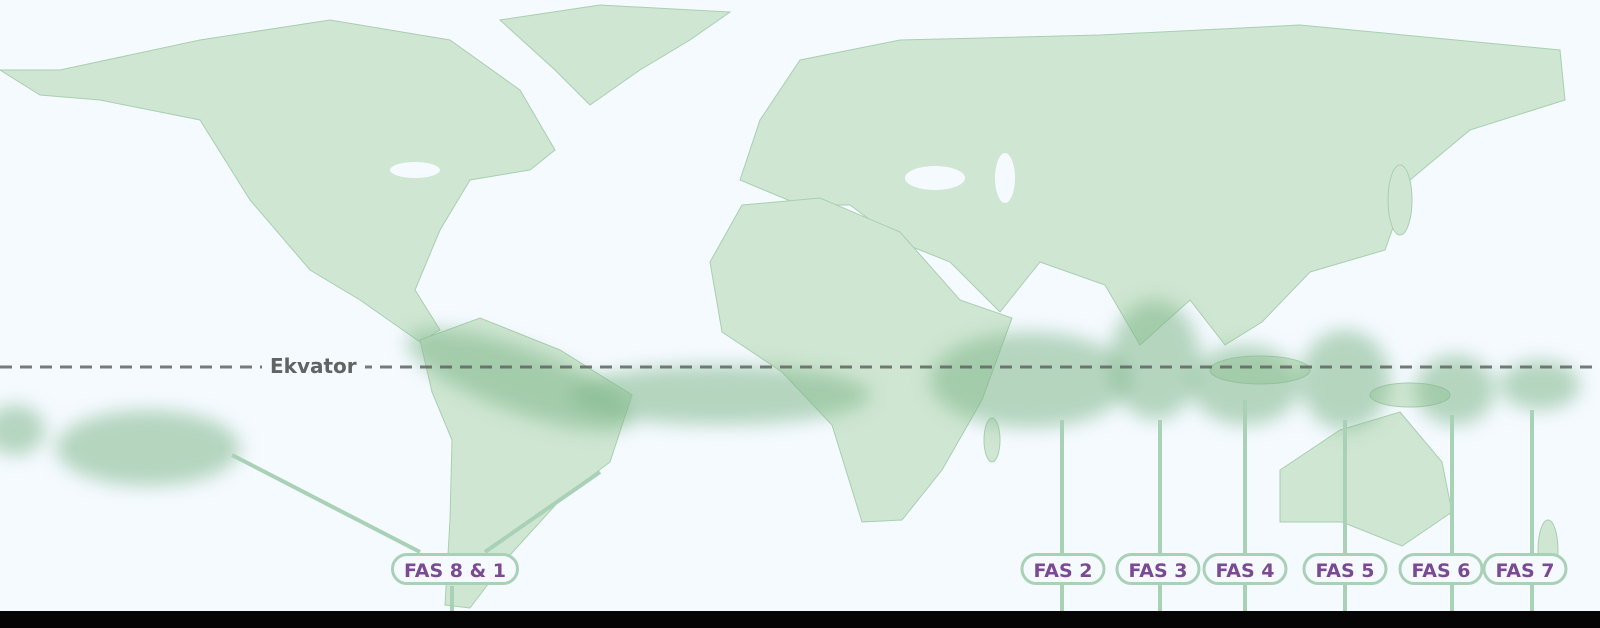  What do you see at coordinates (1063, 569) in the screenshot?
I see `phase-label-2: FAS 2` at bounding box center [1063, 569].